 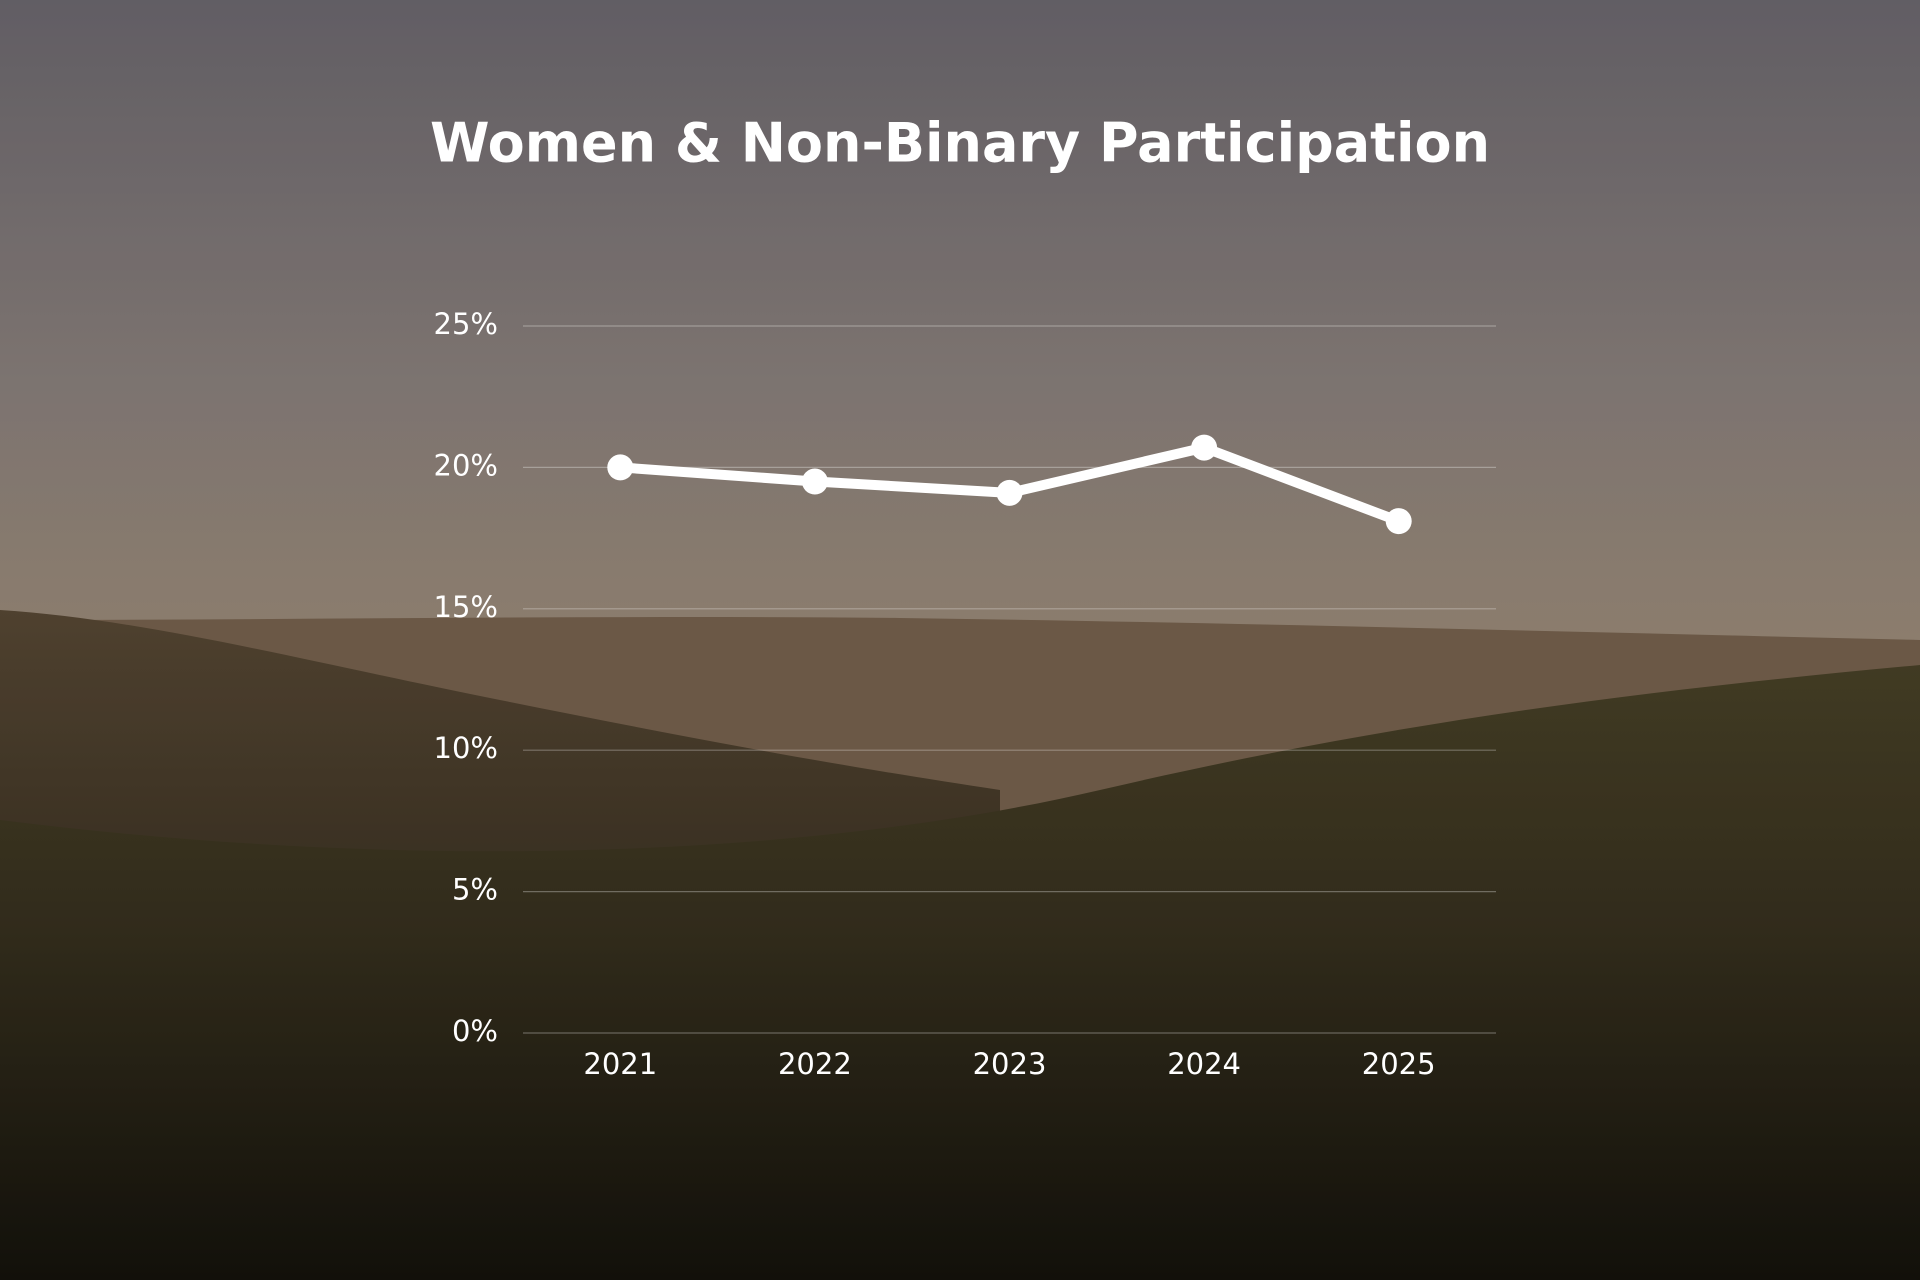 I want to click on x-tick-label: 2024, so click(x=1204, y=1064).